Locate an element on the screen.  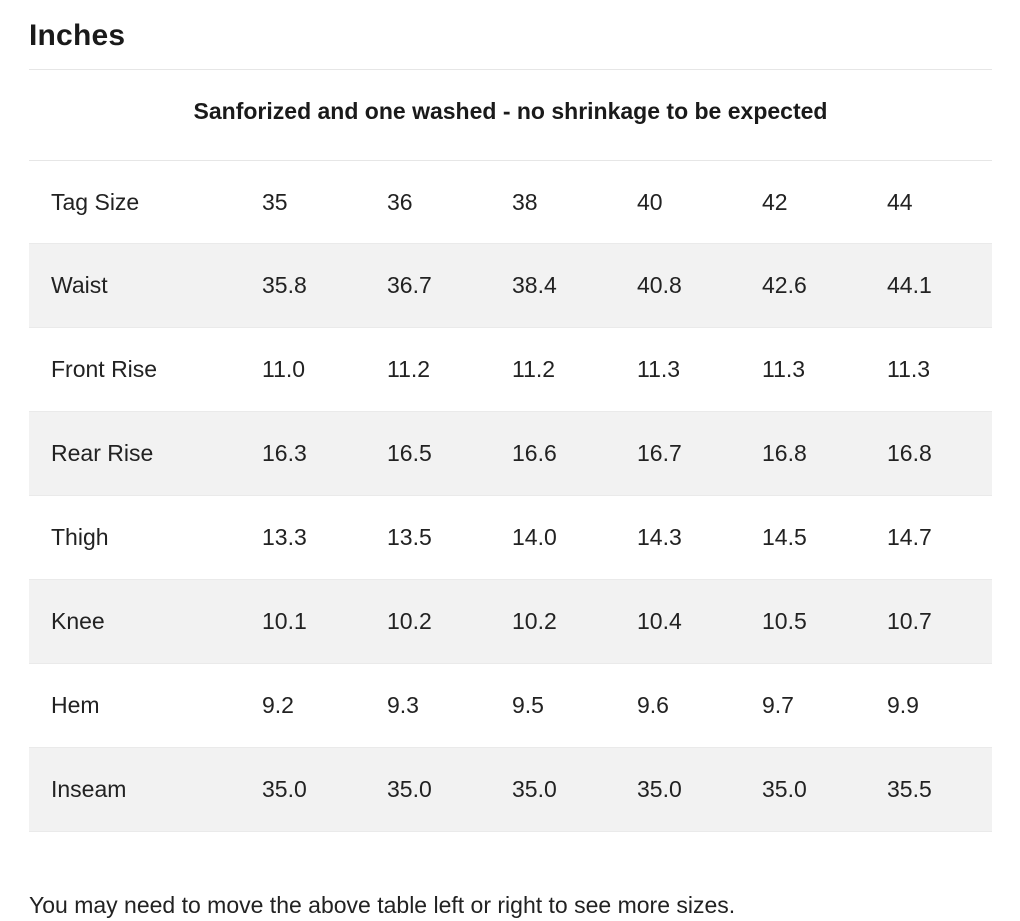
table-row-inseam: Inseam 35.0 35.0 35.0 35.0 35.0 35.5 is located at coordinates (510, 789).